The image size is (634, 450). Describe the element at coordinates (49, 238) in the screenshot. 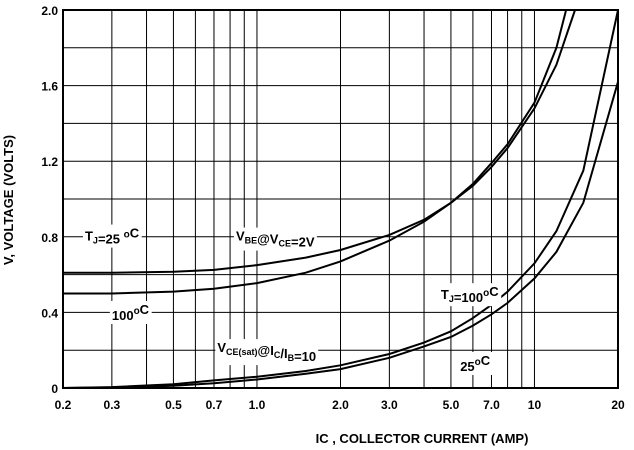

I see `y-tick-label: 0.8` at that location.